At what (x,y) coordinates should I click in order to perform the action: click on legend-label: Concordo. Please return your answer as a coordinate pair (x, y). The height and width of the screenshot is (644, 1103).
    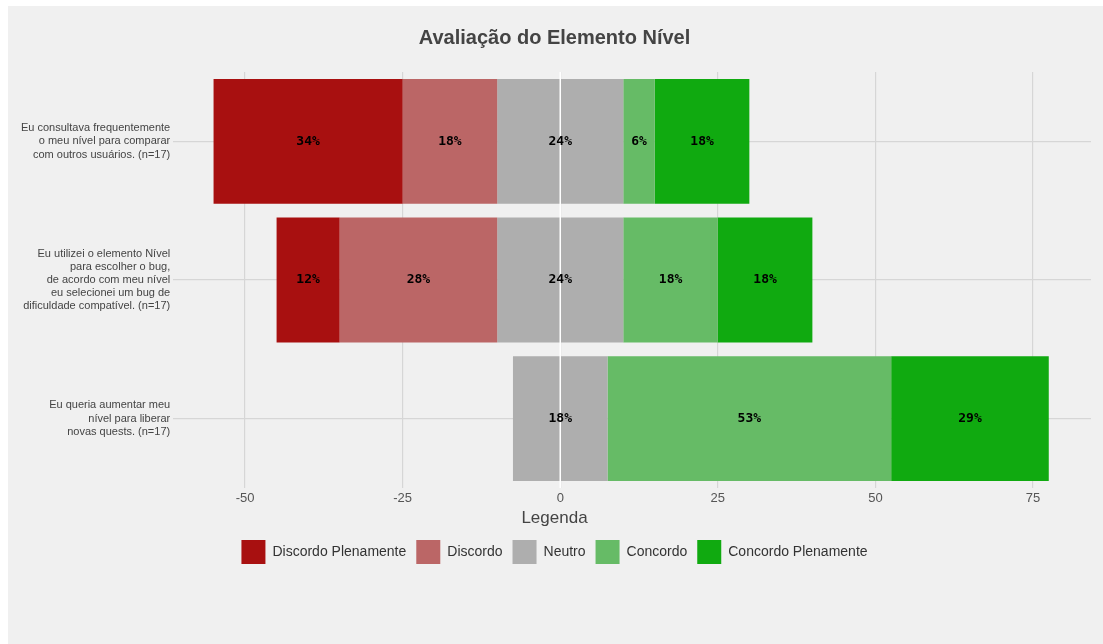
    Looking at the image, I should click on (657, 550).